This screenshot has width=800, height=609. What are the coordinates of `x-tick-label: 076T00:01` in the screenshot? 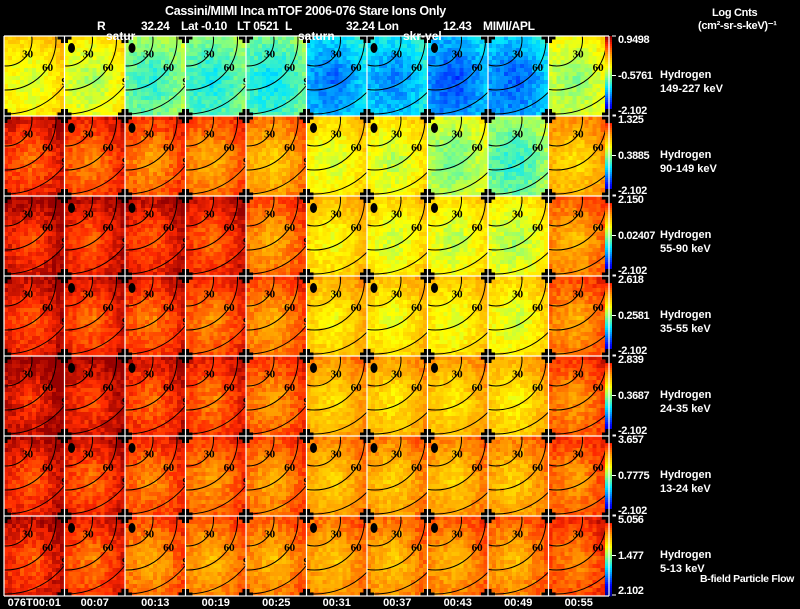 It's located at (34, 603).